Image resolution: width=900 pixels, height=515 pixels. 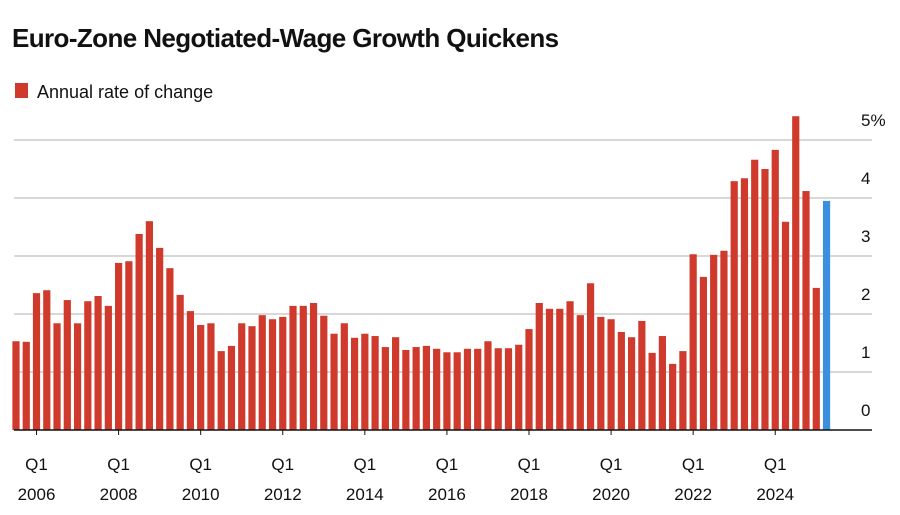 I want to click on x-tick-label: Q1 2012, so click(x=283, y=479).